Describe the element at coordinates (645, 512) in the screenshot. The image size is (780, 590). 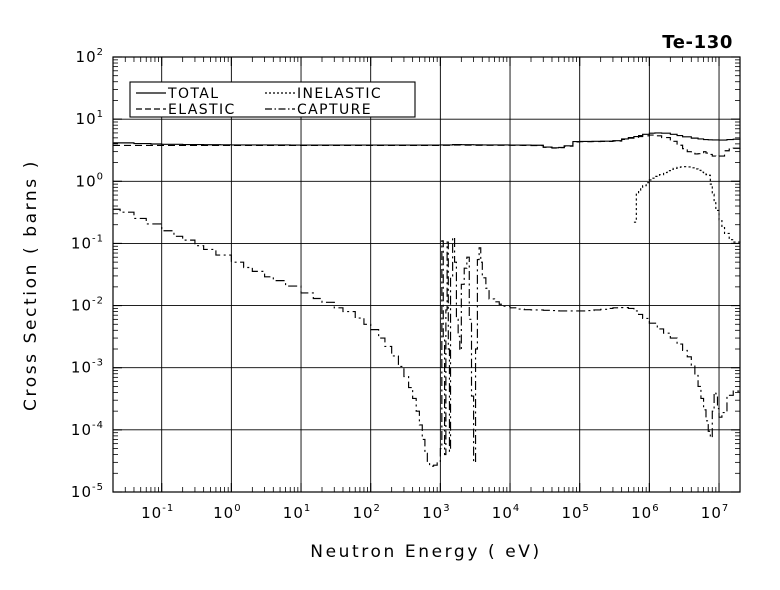
I see `x-tick-label: 106` at that location.